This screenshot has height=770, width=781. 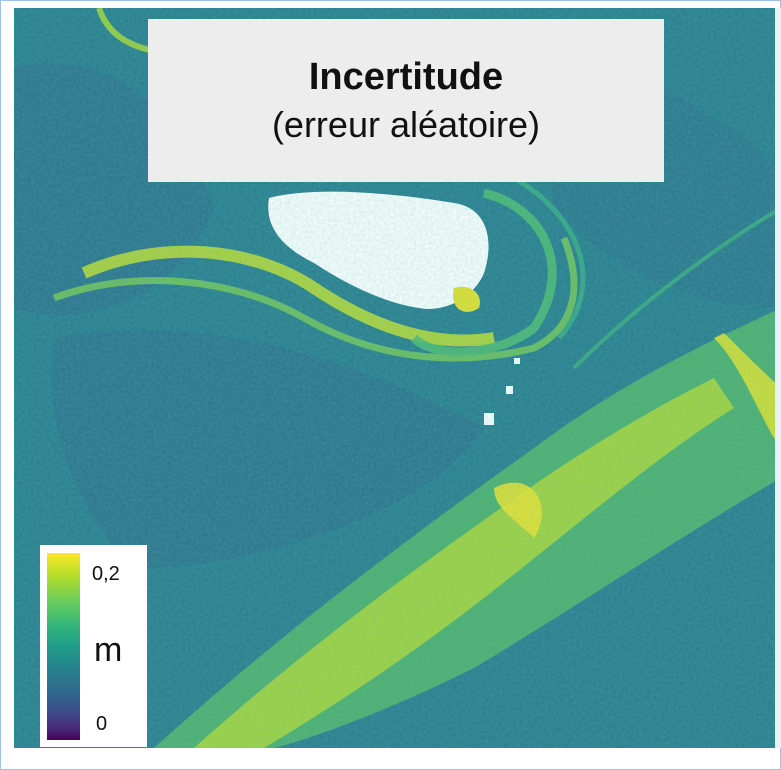 I want to click on right-edge-strip, so click(x=778, y=378).